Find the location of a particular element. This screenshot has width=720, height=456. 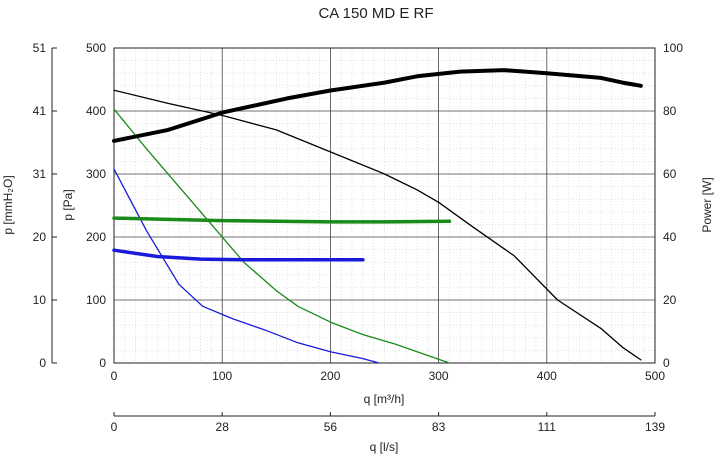

y-tick-label-pa: 200 is located at coordinates (96, 237).